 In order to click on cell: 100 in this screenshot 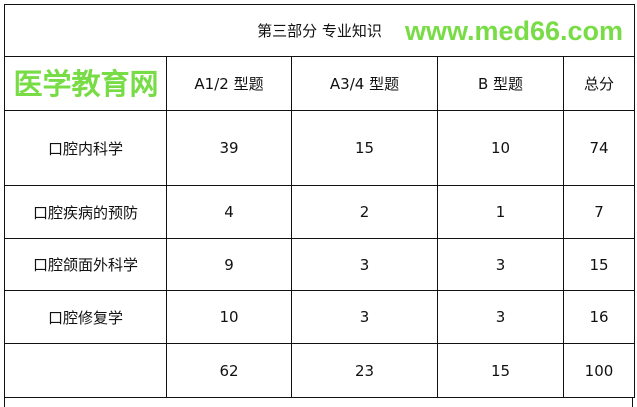, I will do `click(599, 370)`.